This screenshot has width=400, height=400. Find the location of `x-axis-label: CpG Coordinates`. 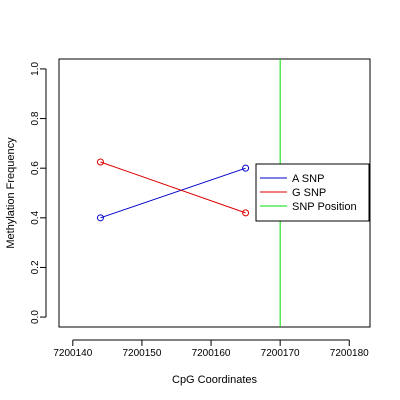

x-axis-label: CpG Coordinates is located at coordinates (214, 380).